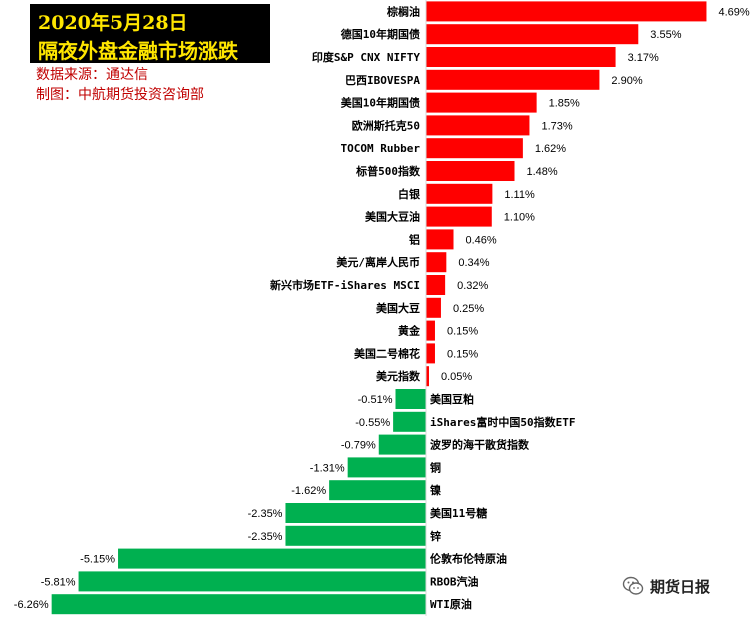  What do you see at coordinates (480, 445) in the screenshot?
I see `category-label: 波罗的海干散货指数` at bounding box center [480, 445].